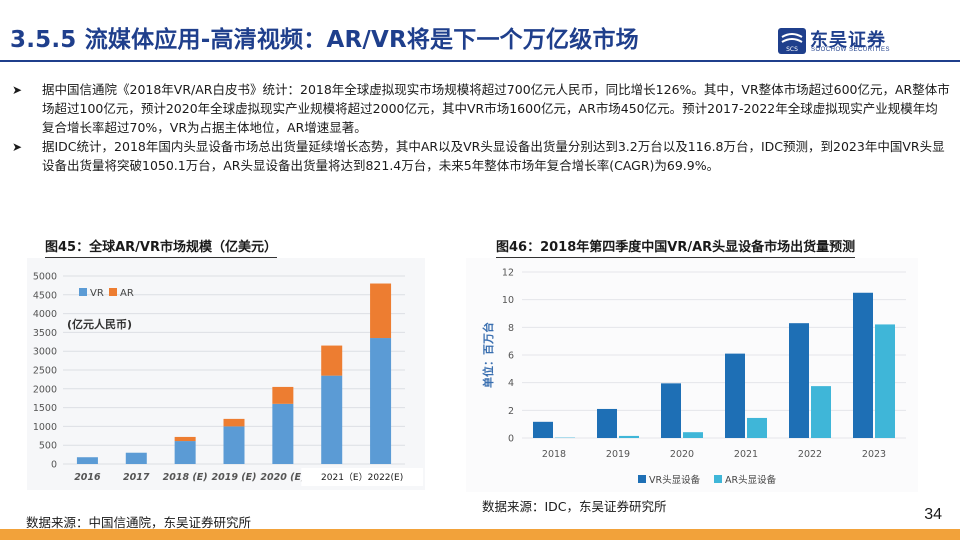 This screenshot has width=960, height=540. Describe the element at coordinates (874, 454) in the screenshot. I see `x-tick-label: 2023` at that location.